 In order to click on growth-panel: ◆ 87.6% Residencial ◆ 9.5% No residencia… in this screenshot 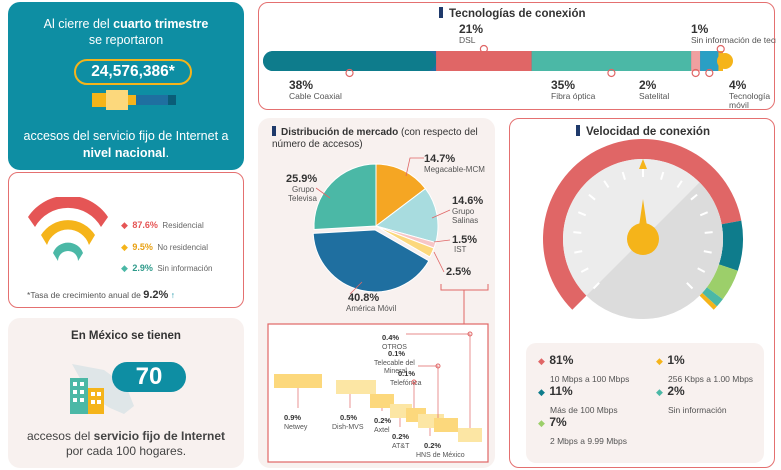, I will do `click(126, 240)`.